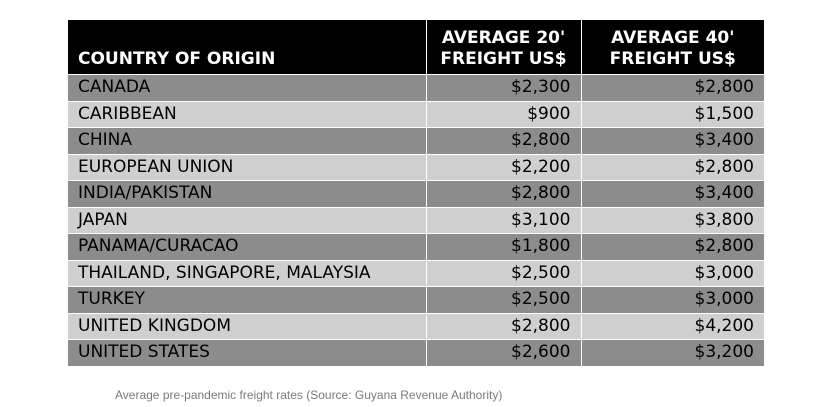  Describe the element at coordinates (247, 140) in the screenshot. I see `cell-country: CHINA` at that location.